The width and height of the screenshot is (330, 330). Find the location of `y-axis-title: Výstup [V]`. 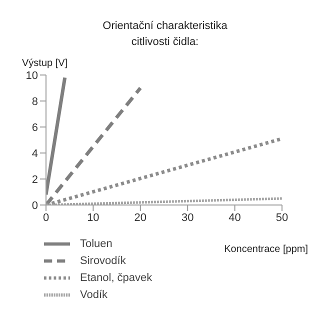

y-axis-title: Výstup [V] is located at coordinates (45, 63).